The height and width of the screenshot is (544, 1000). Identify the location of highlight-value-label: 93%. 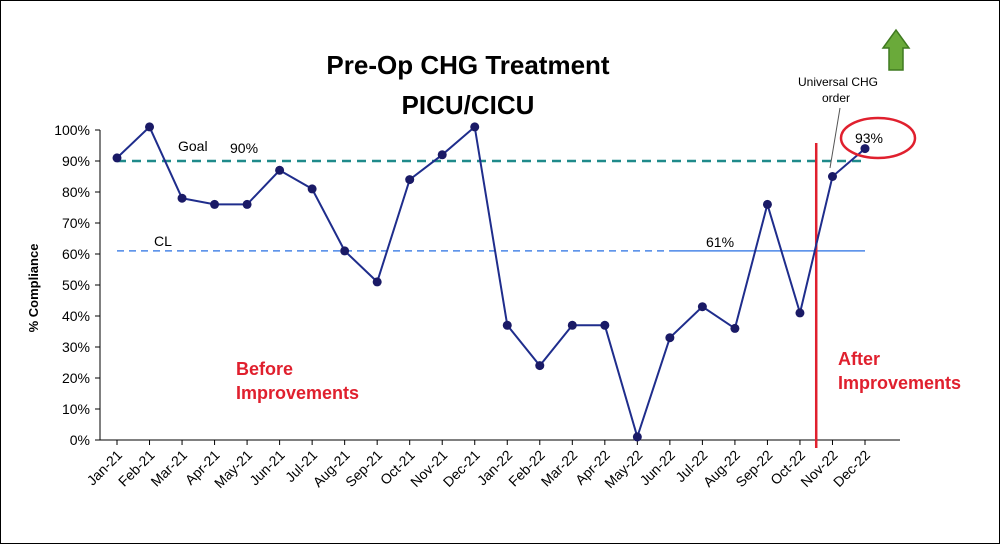
(869, 138).